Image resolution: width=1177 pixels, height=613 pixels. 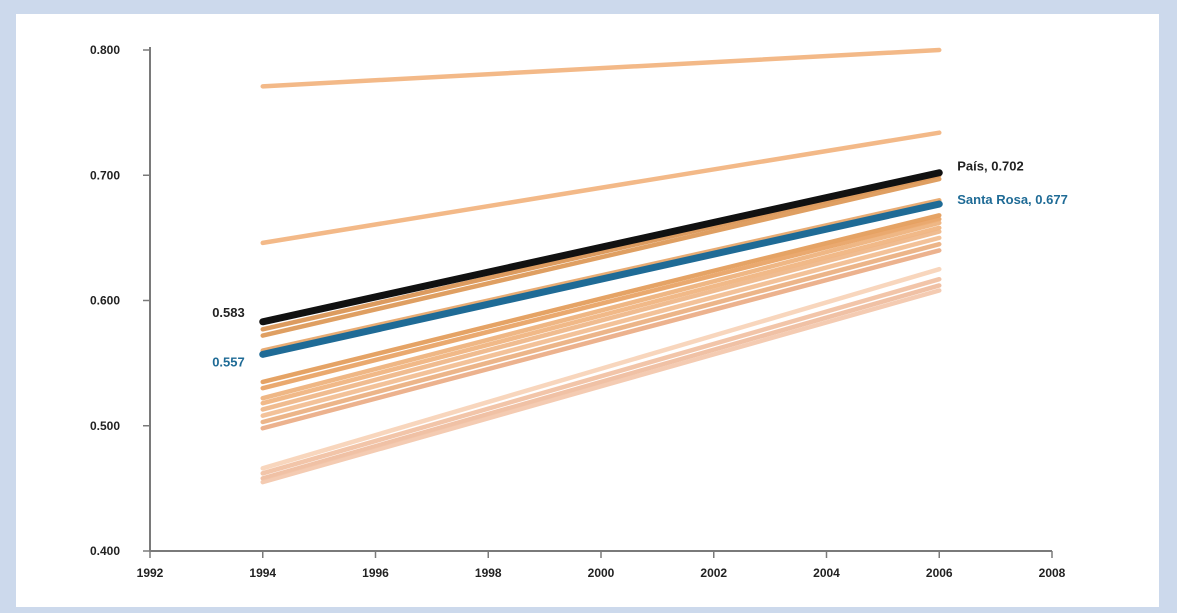 What do you see at coordinates (990, 166) in the screenshot?
I see `pais-end-label: País, 0.702` at bounding box center [990, 166].